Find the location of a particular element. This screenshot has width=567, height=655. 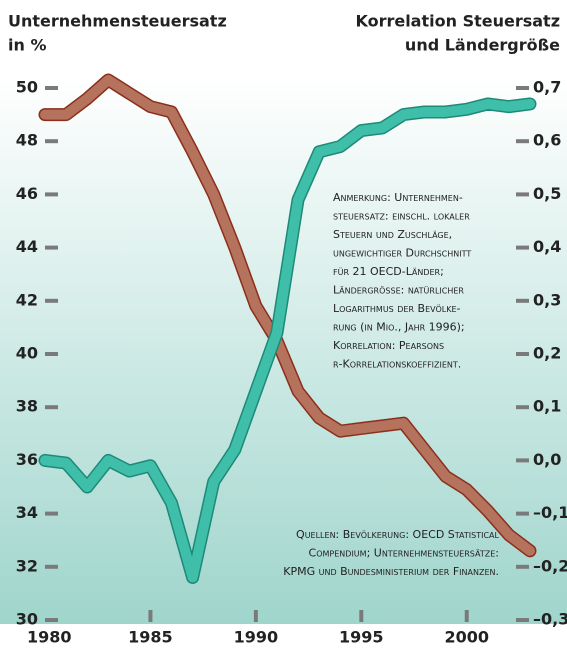

y2-tick-label: –0,3 is located at coordinates (550, 619).